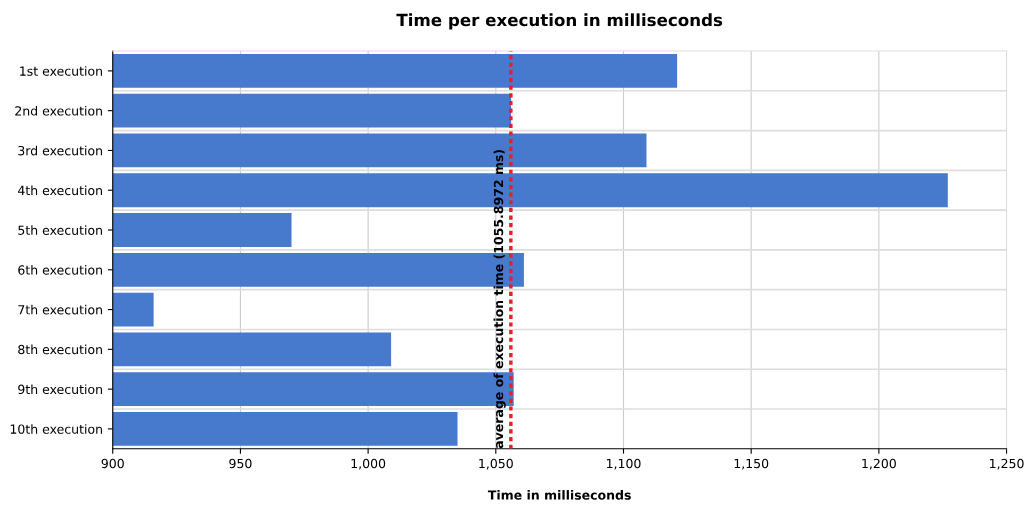 The height and width of the screenshot is (510, 1025). I want to click on x-tick-label: 900, so click(112, 463).